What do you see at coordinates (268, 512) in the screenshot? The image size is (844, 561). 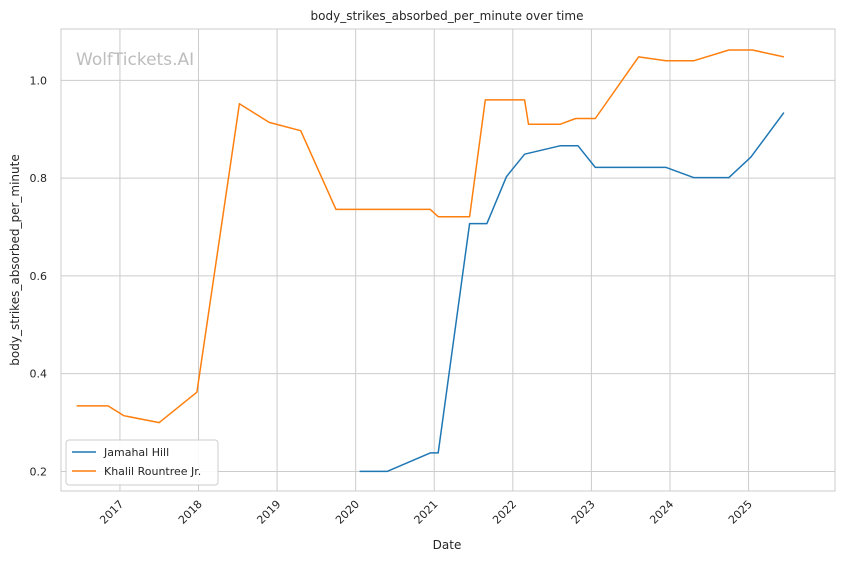 I see `x-tick-label: 2019` at bounding box center [268, 512].